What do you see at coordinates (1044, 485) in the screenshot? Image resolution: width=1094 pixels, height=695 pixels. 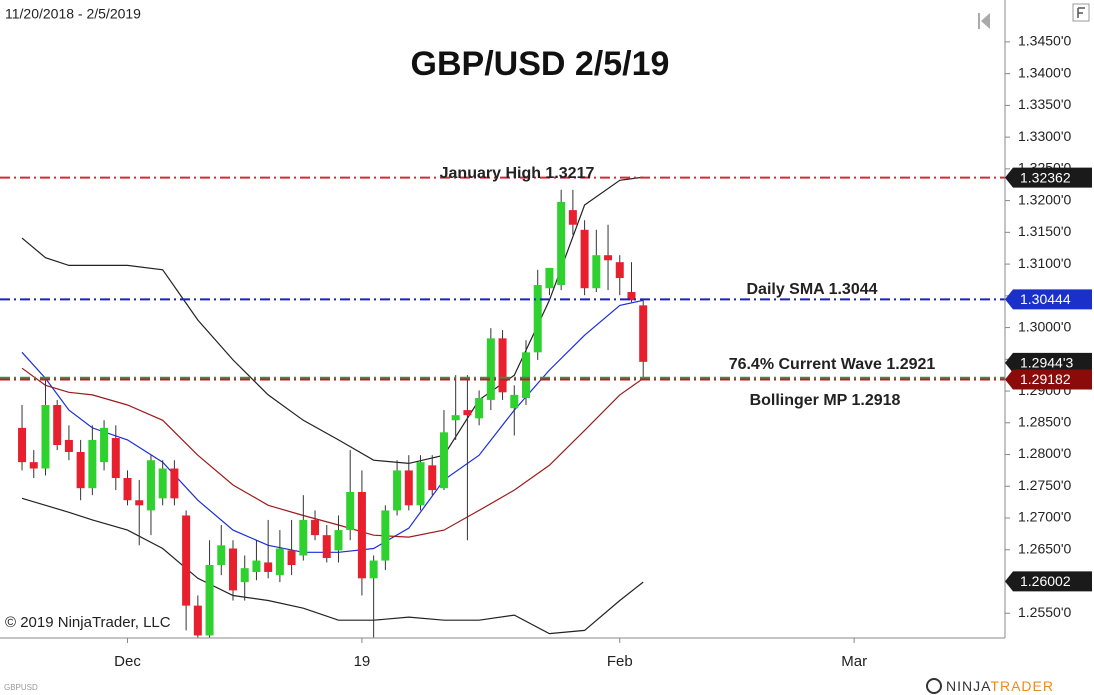 I see `y-tick-label: 1.2750'0` at bounding box center [1044, 485].